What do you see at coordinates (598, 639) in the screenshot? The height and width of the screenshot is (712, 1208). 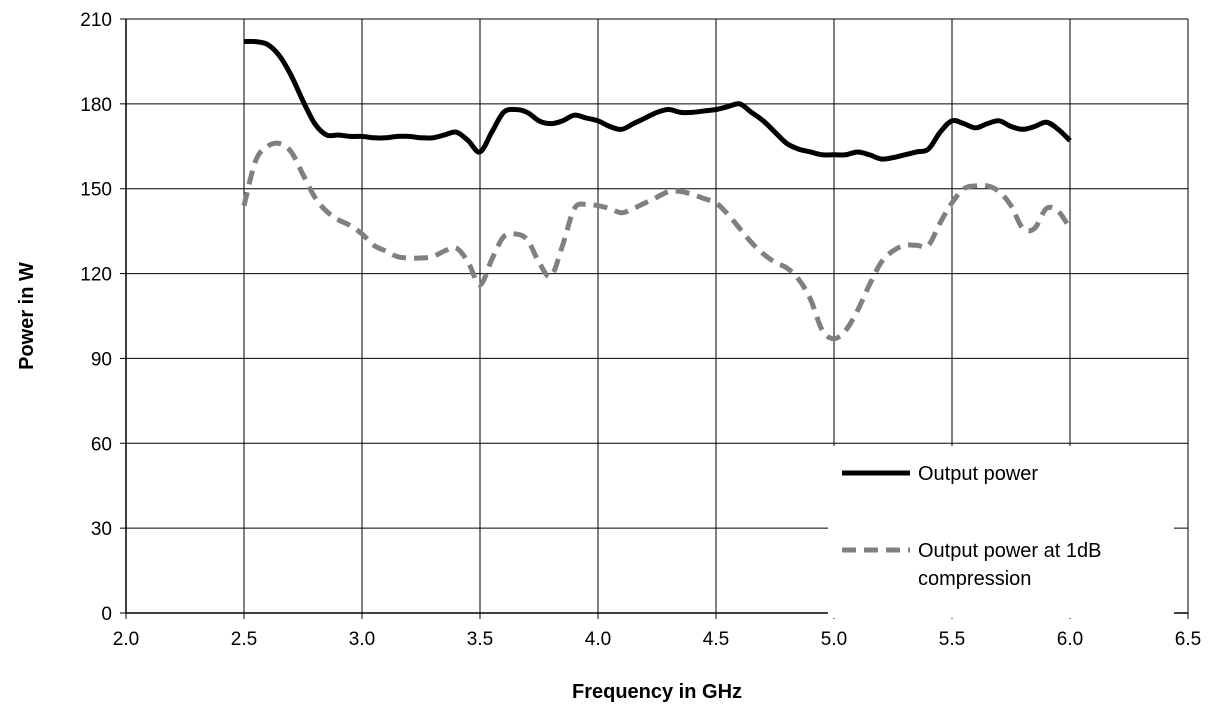 I see `x-tick-label: 4.0` at bounding box center [598, 639].